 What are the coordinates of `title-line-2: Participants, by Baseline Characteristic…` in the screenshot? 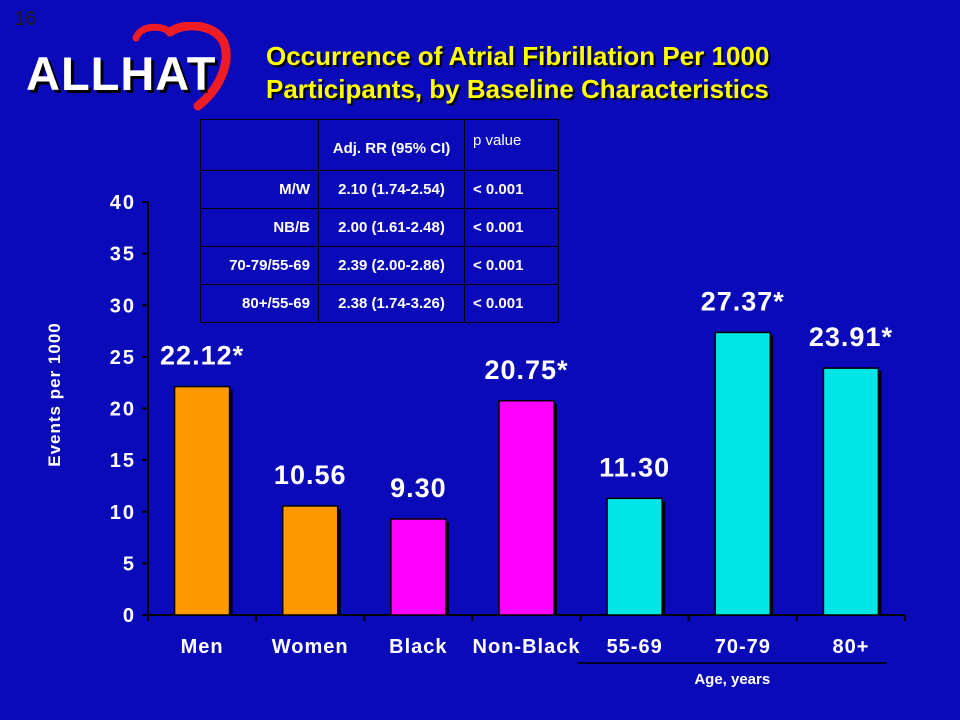 It's located at (517, 89).